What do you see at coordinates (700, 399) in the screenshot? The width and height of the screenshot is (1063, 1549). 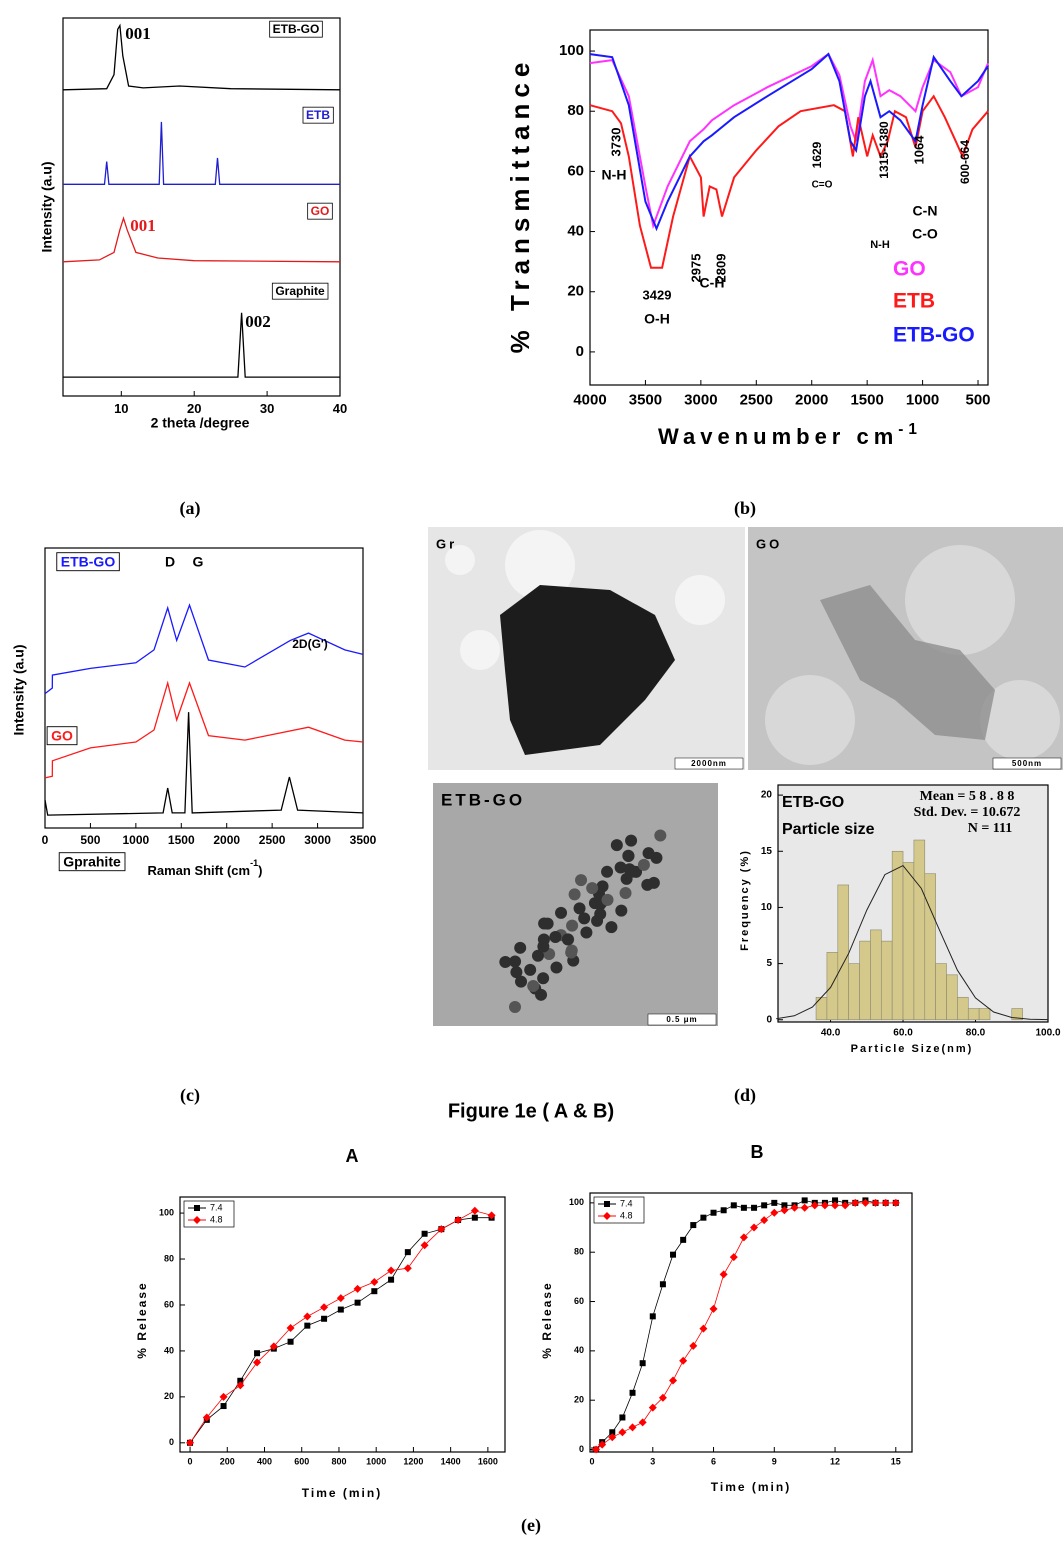 I see `x-tick-label: 3000` at bounding box center [700, 399].